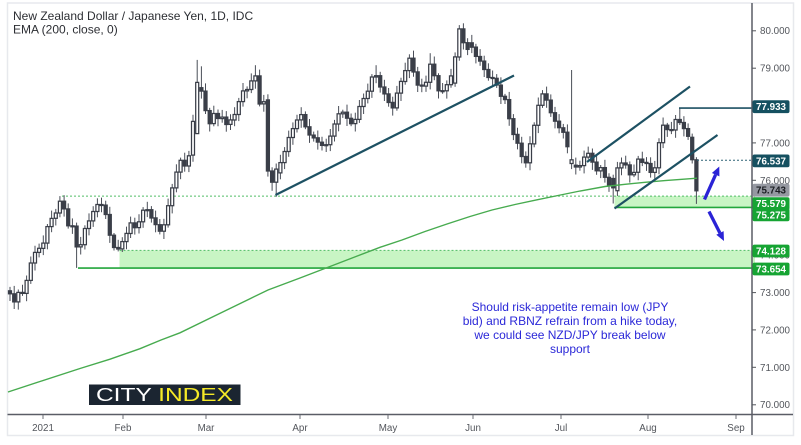 This screenshot has width=801, height=445. What do you see at coordinates (775, 405) in the screenshot?
I see `svg-text: 70.000` at bounding box center [775, 405].